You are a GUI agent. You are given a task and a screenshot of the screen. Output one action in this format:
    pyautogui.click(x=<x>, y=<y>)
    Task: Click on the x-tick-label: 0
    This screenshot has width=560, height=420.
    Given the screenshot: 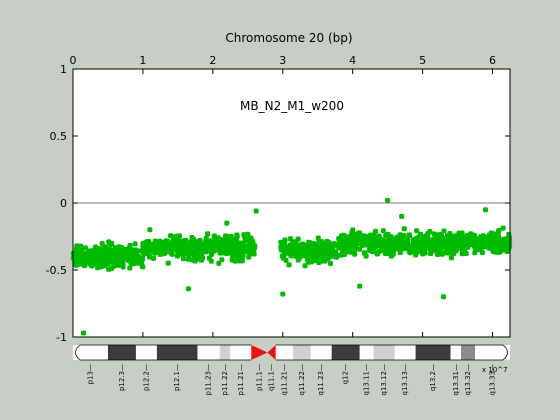 What is the action you would take?
    pyautogui.click(x=73, y=60)
    